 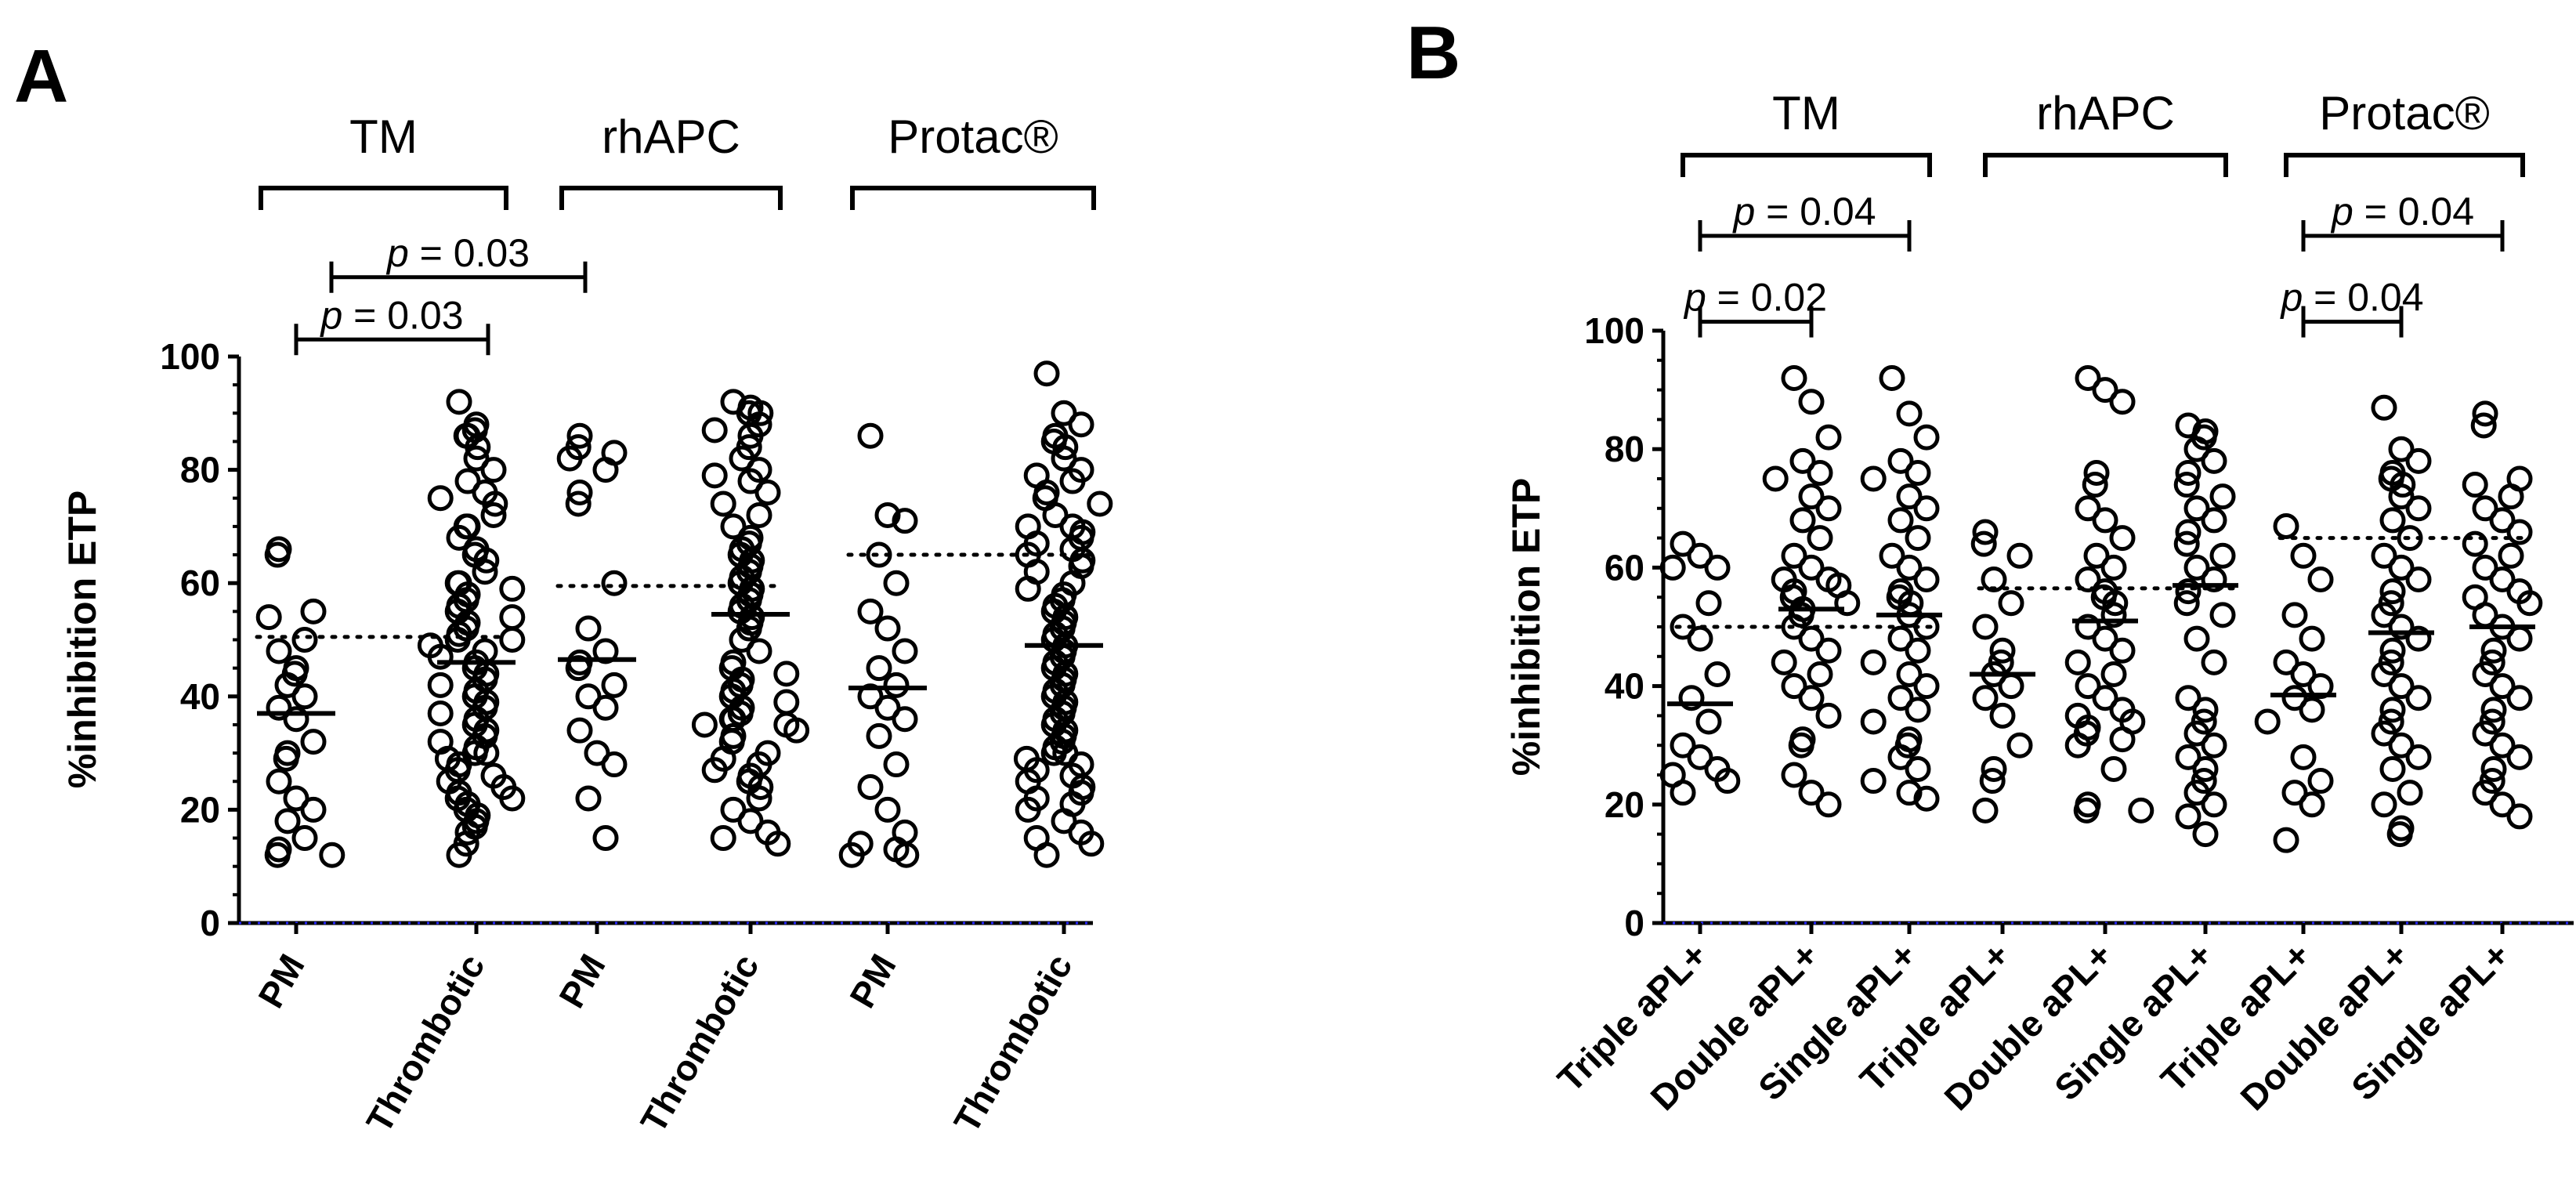 What do you see at coordinates (1806, 113) in the screenshot?
I see `panel-b-group-label: TM` at bounding box center [1806, 113].